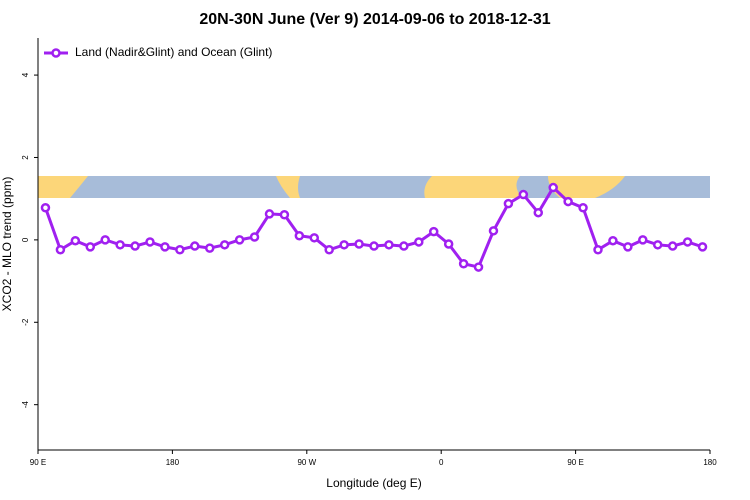  What do you see at coordinates (25, 322) in the screenshot?
I see `y-tick-label: -2` at bounding box center [25, 322].